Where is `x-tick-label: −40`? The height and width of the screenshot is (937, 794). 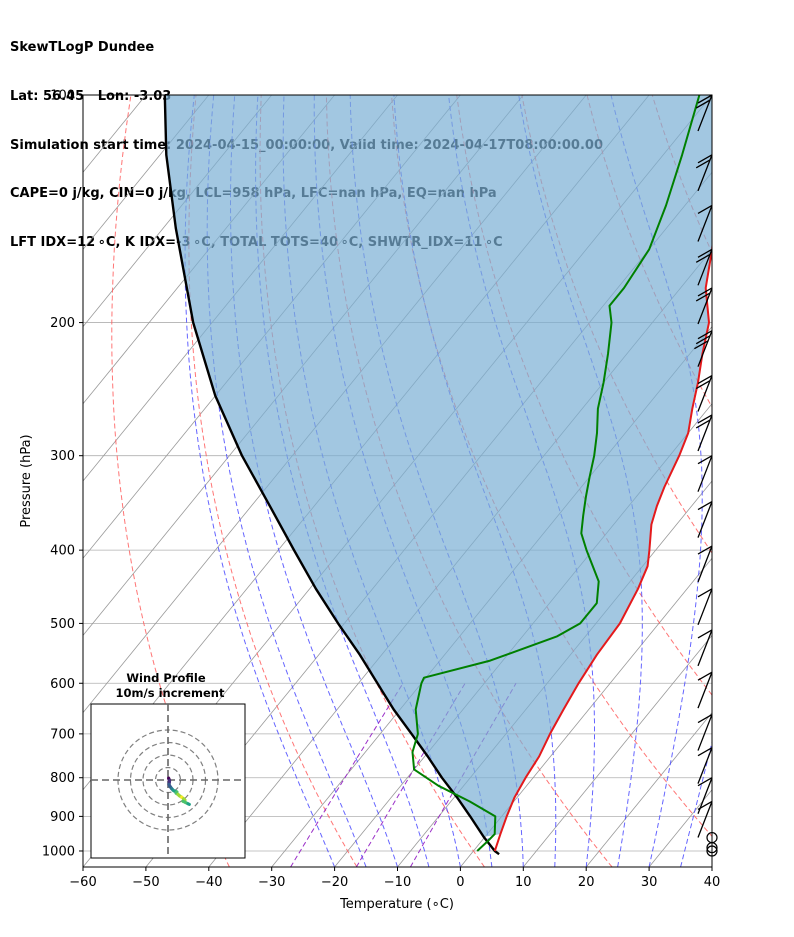
x-tick-label: −40 is located at coordinates (208, 882).